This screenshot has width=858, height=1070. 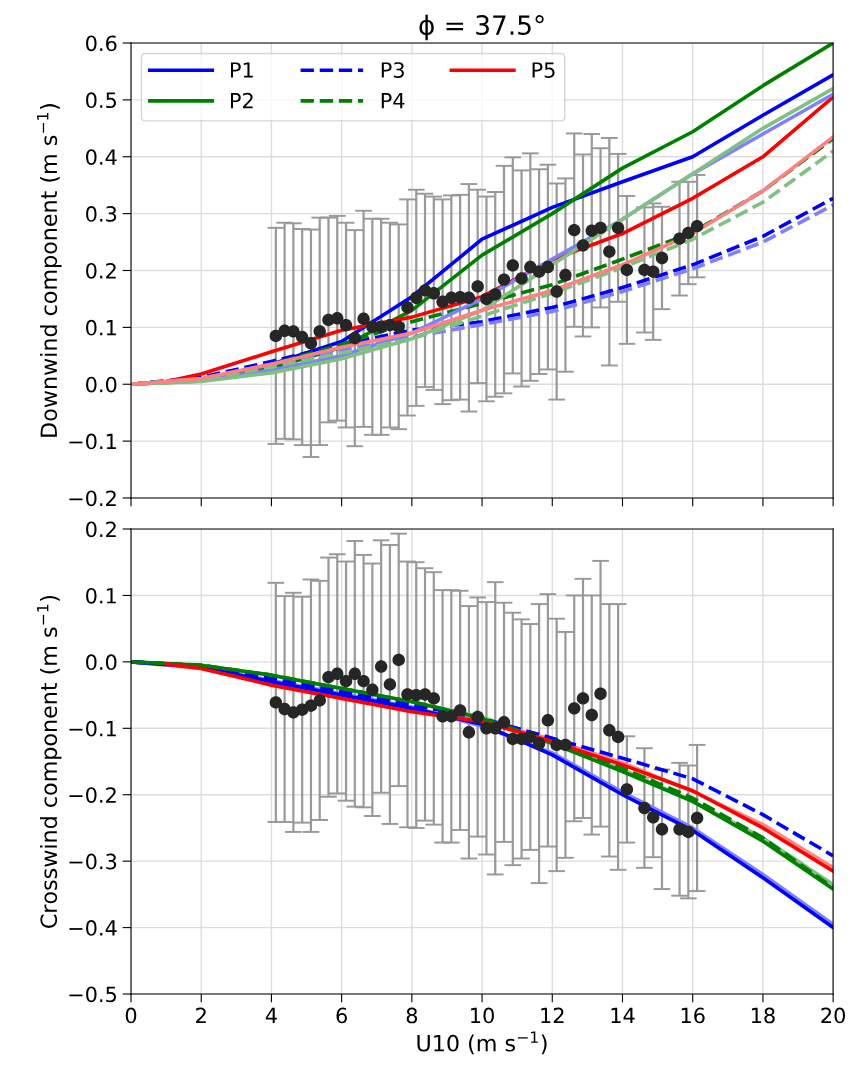 I want to click on y-axis-title: Crosswind component (m s$^{−1}$), so click(x=49, y=761).